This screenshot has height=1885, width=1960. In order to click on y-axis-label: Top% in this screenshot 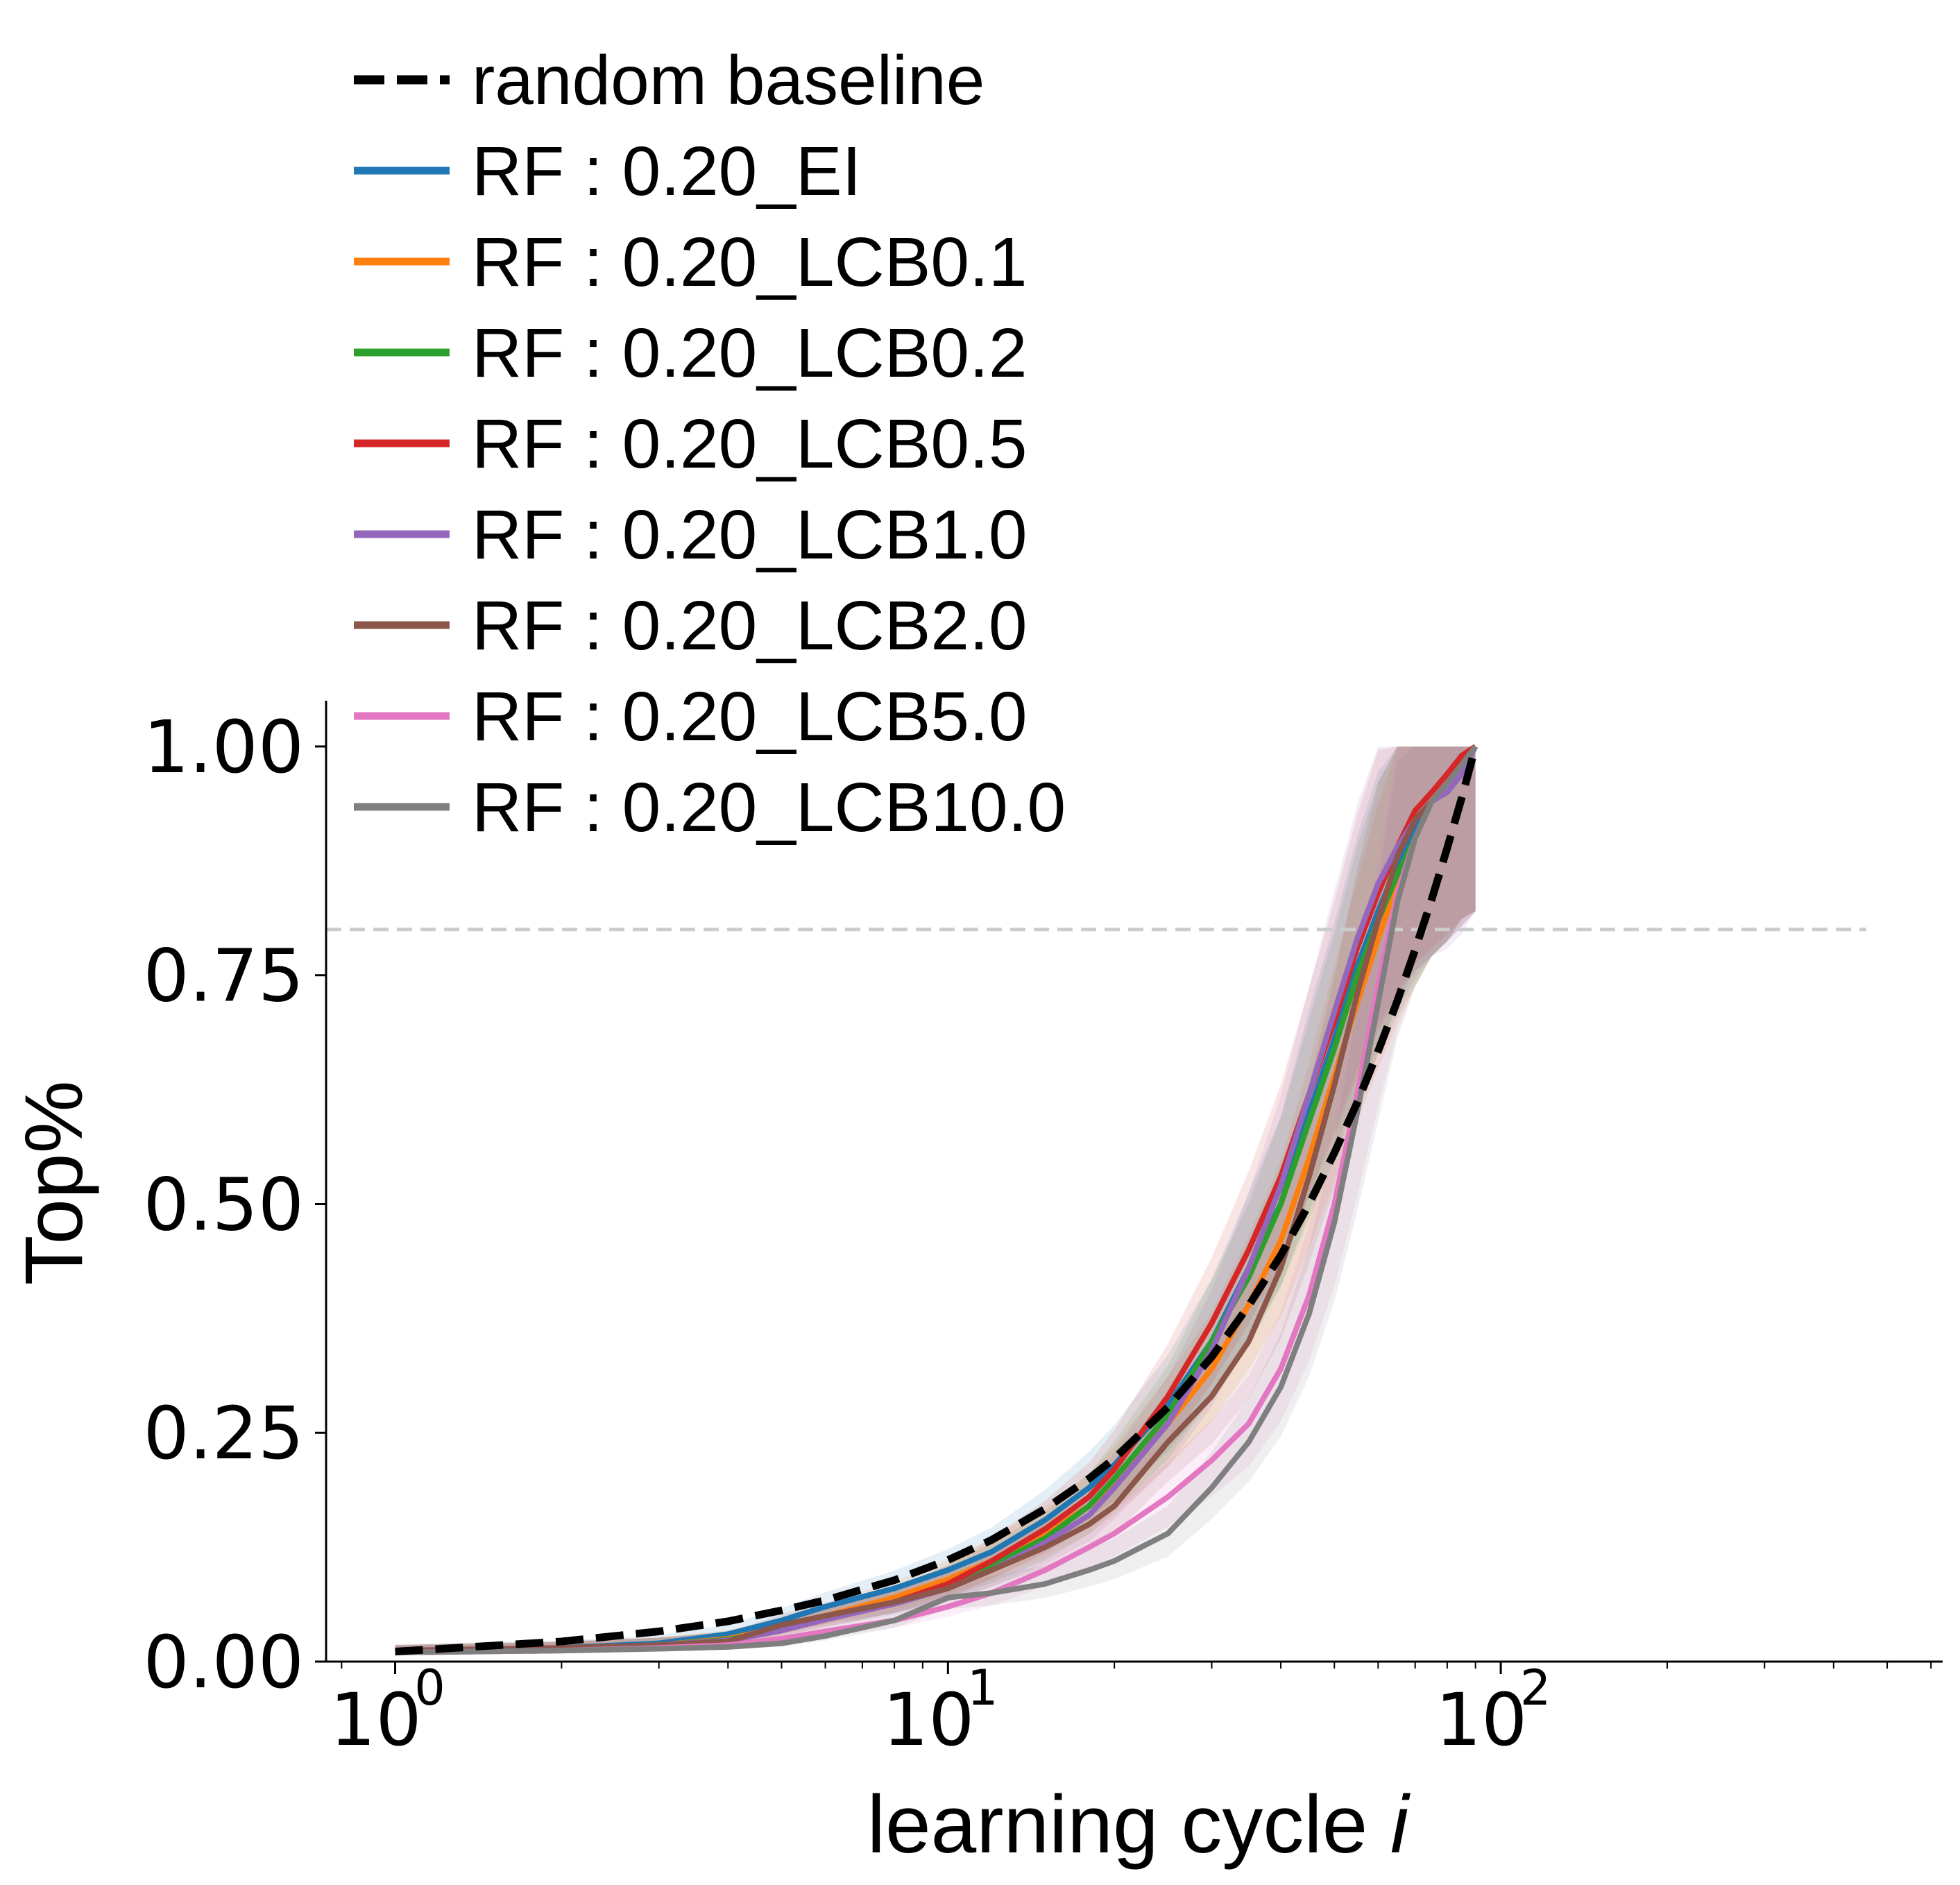, I will do `click(54, 1182)`.